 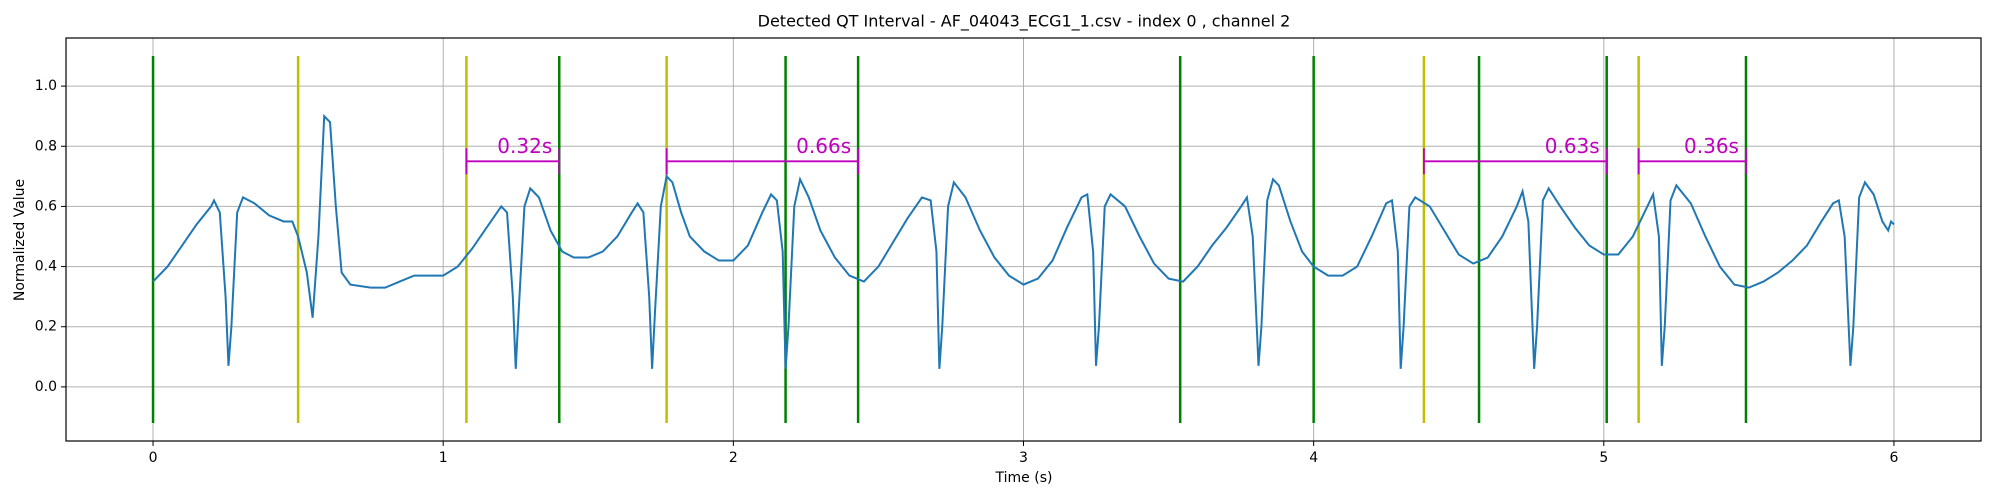 What do you see at coordinates (733, 458) in the screenshot?
I see `x-tick-label: 2` at bounding box center [733, 458].